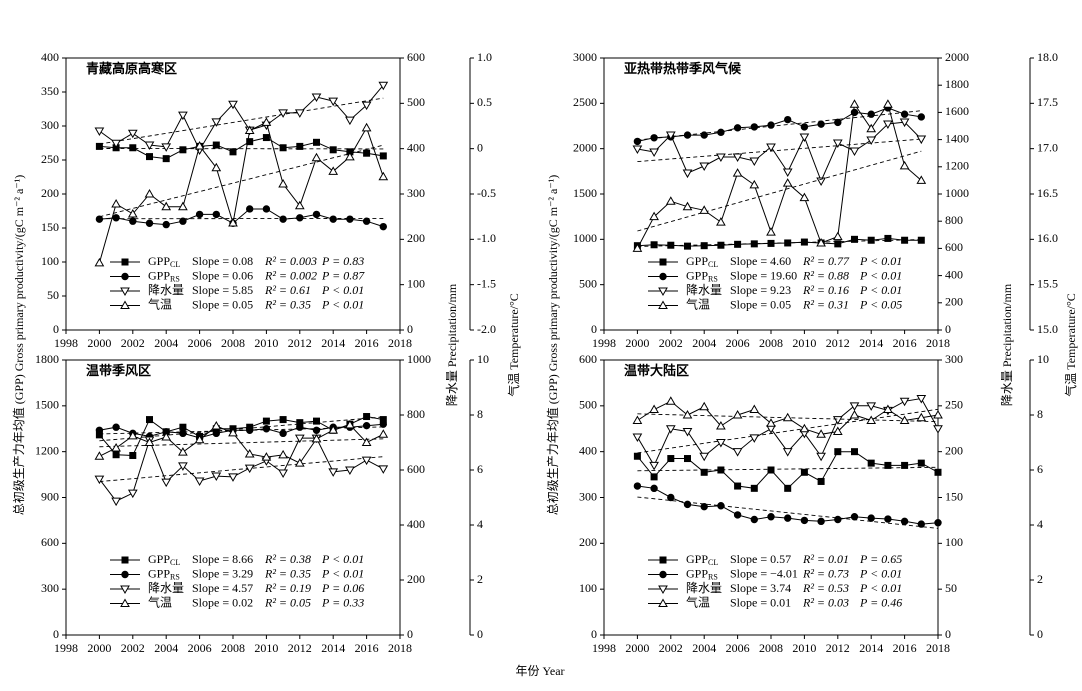  I want to click on x-tick-label: 2014, so click(333, 648).